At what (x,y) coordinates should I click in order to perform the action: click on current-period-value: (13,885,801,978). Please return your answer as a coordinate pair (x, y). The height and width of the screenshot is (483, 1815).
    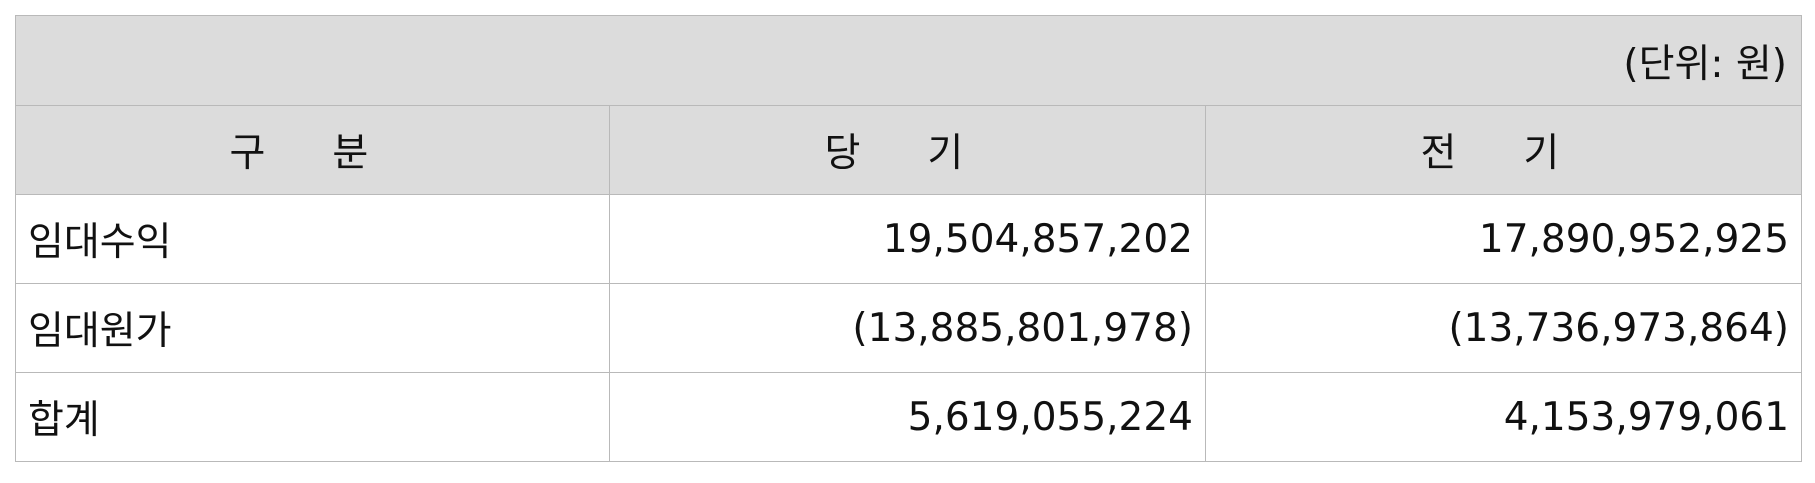
    Looking at the image, I should click on (907, 328).